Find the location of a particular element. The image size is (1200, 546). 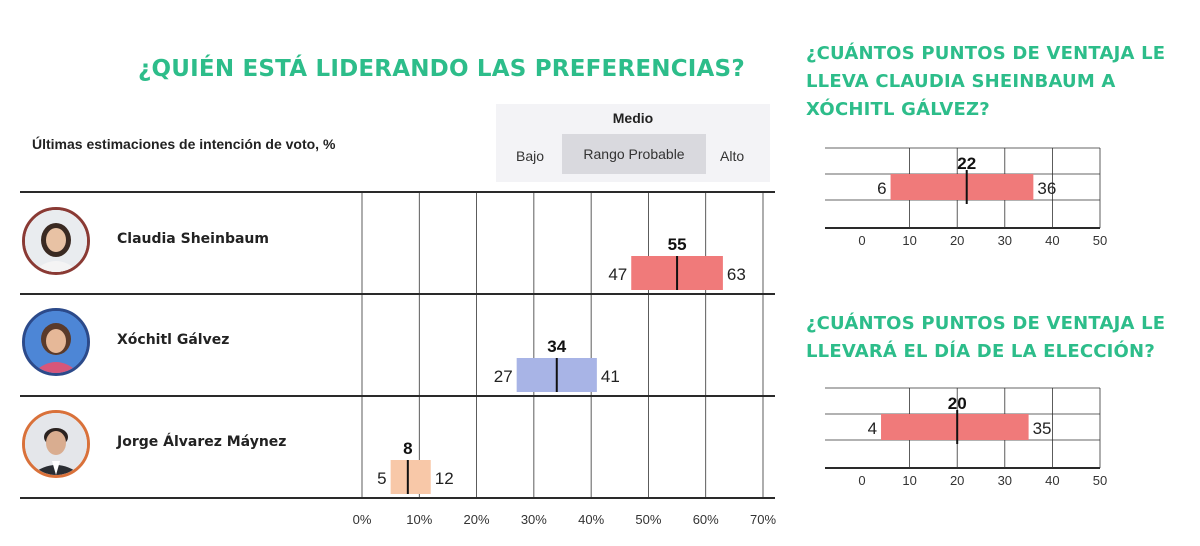

side2-range-bar is located at coordinates (955, 427).